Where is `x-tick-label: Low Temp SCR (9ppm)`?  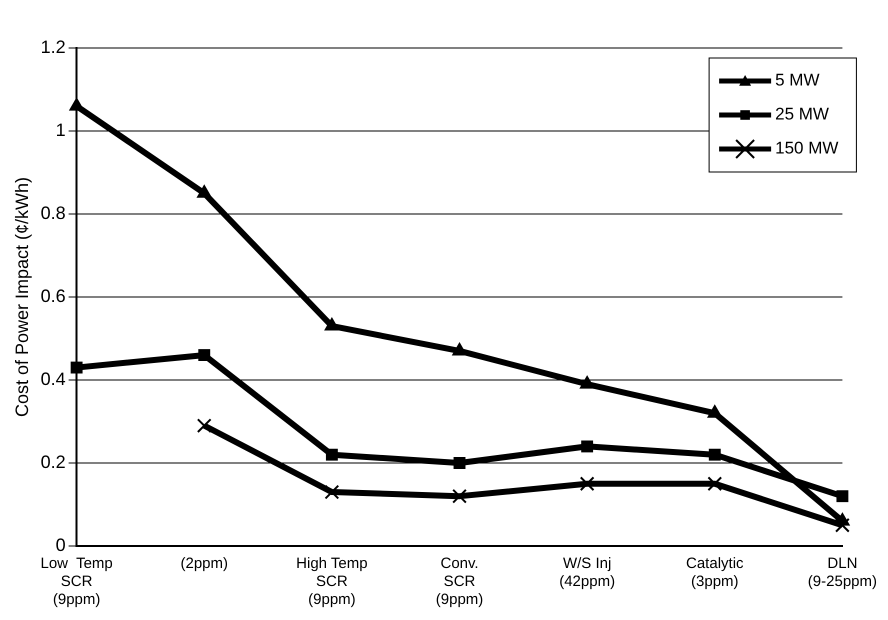
x-tick-label: Low Temp SCR (9ppm) is located at coordinates (76, 581).